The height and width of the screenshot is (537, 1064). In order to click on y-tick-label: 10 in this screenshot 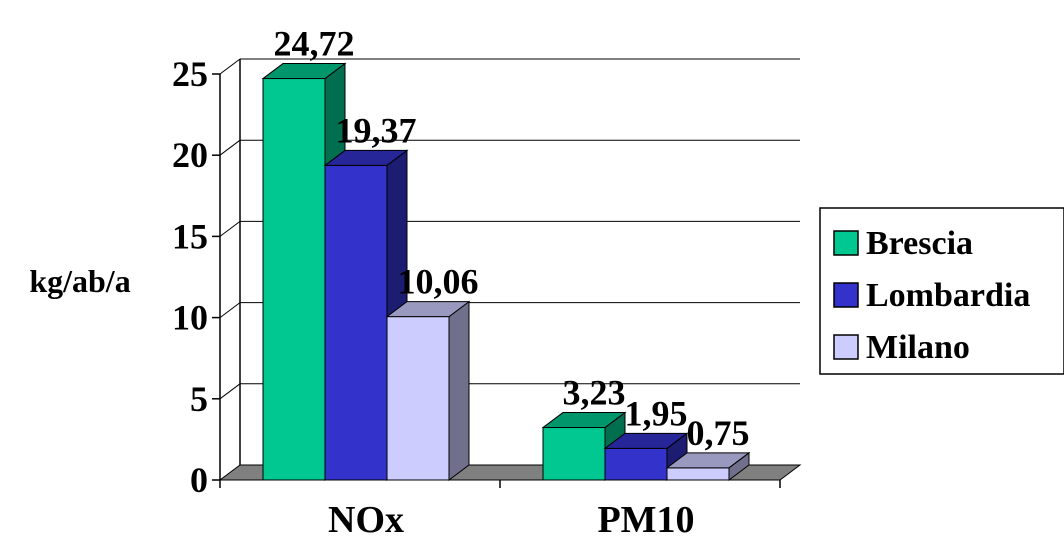, I will do `click(190, 318)`.